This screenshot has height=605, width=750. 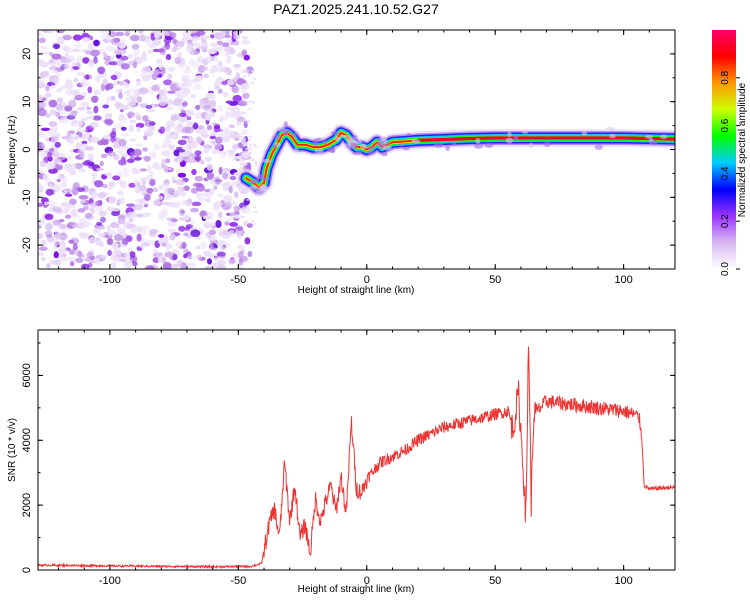 I want to click on x-tick-label: -50, so click(x=238, y=280).